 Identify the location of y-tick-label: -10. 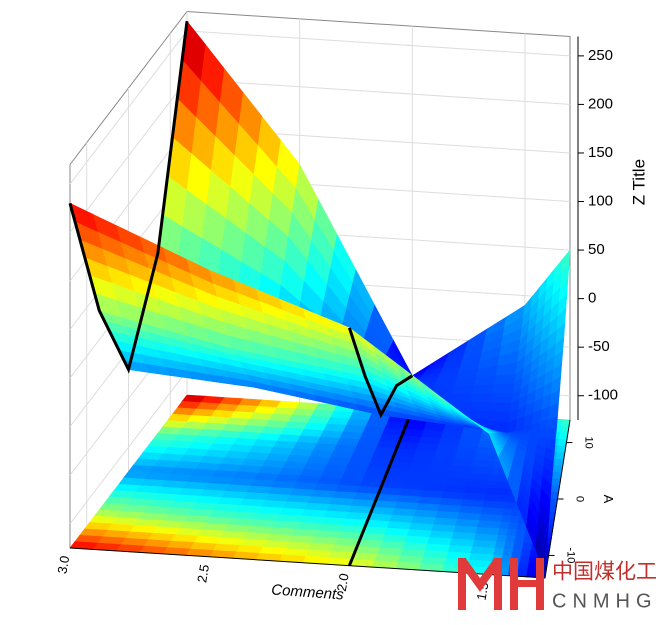
(571, 555).